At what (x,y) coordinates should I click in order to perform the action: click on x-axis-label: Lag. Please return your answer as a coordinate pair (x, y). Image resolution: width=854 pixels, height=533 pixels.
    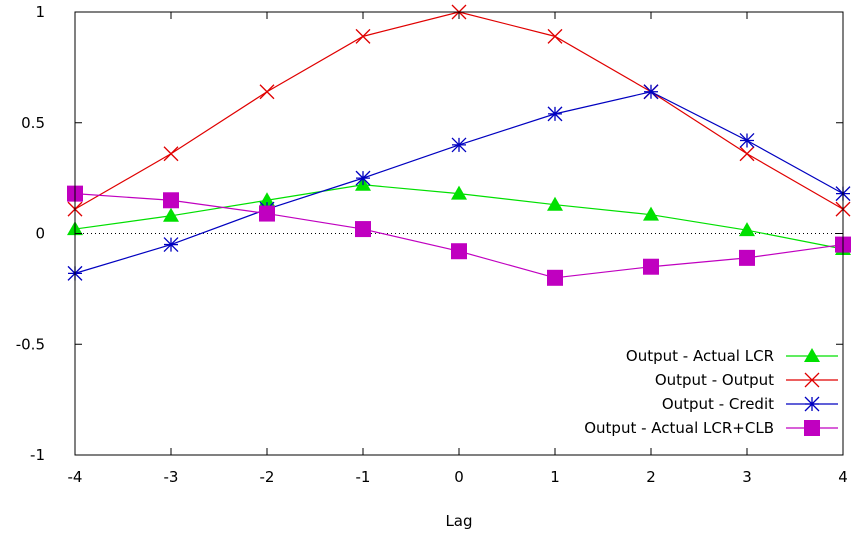
    Looking at the image, I should click on (458, 521).